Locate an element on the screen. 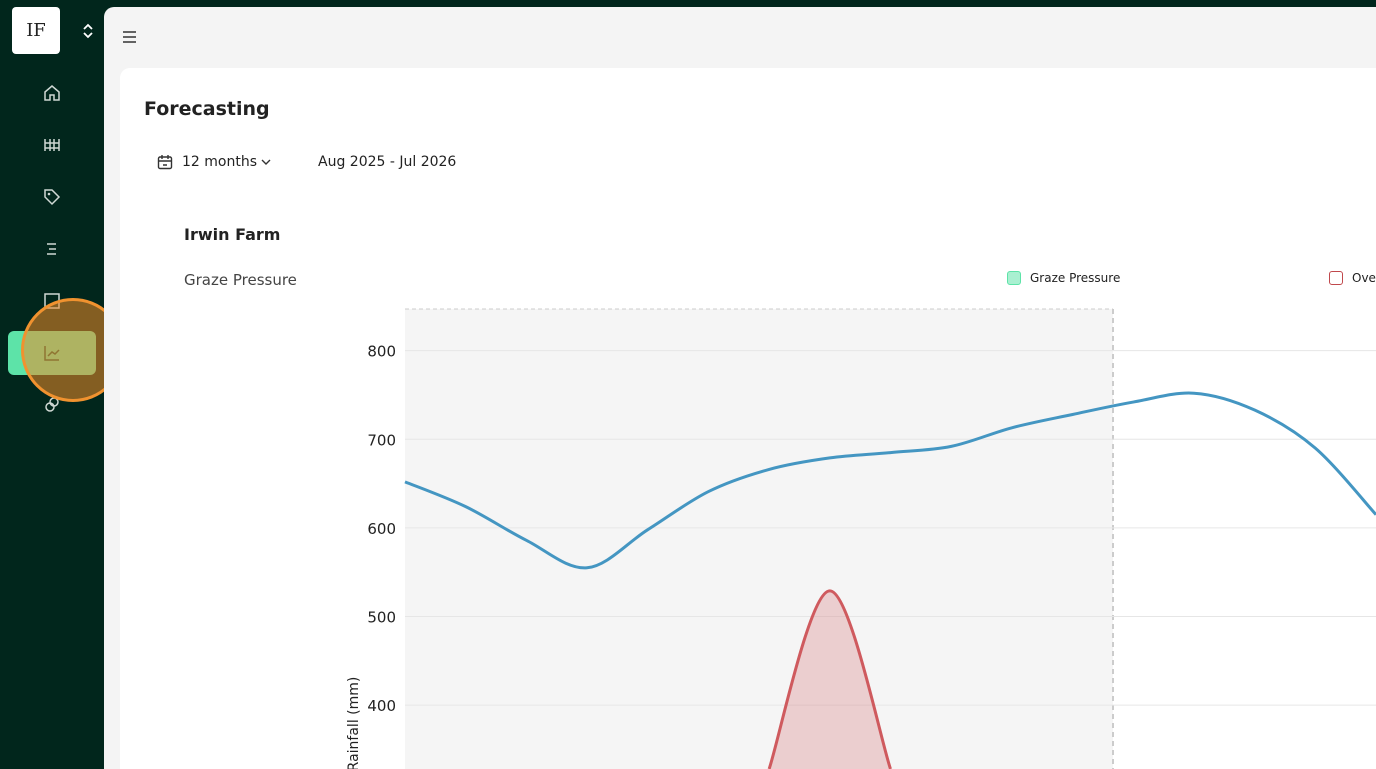 This screenshot has height=769, width=1376. nav-paddocks is located at coordinates (52, 145).